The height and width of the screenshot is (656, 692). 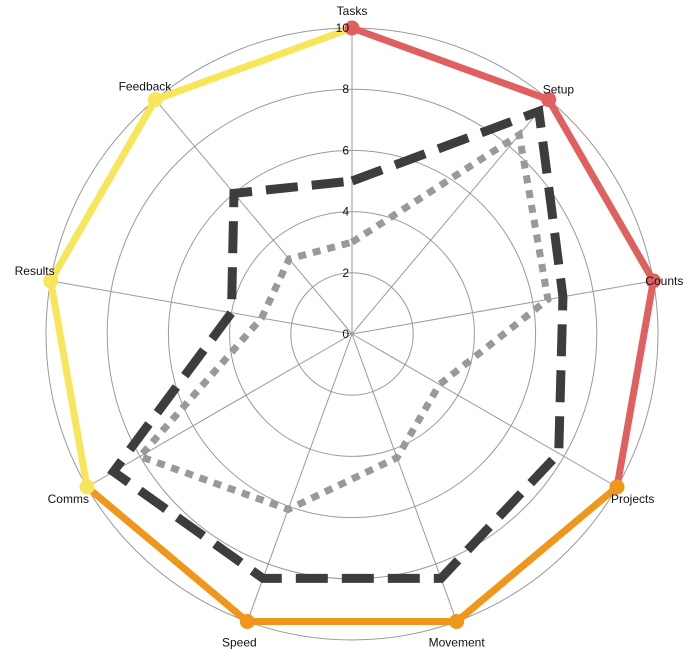 What do you see at coordinates (632, 499) in the screenshot?
I see `axis-label-projects: Projects` at bounding box center [632, 499].